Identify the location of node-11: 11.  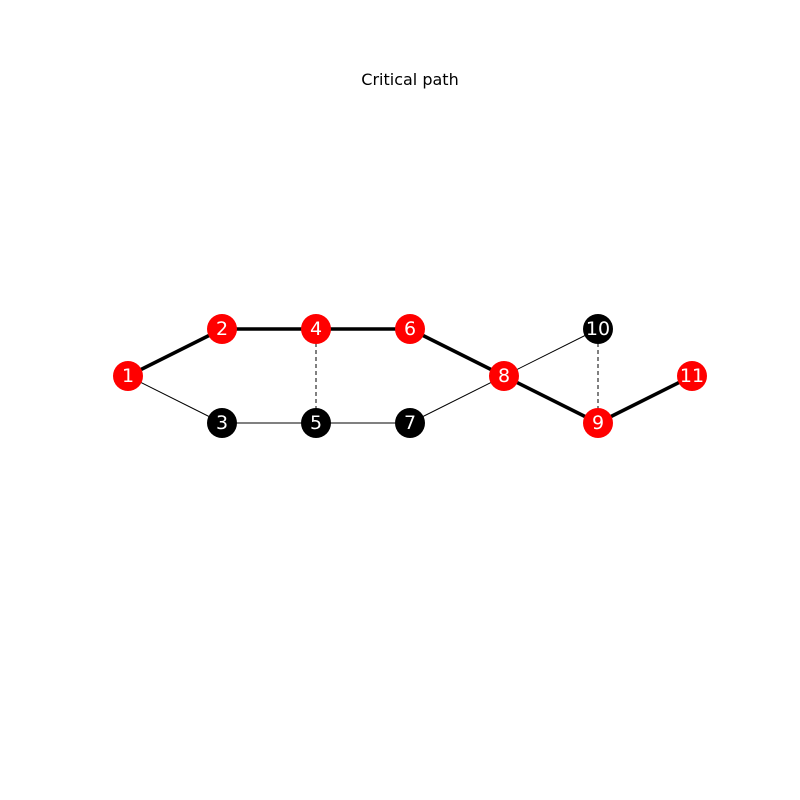
(692, 376).